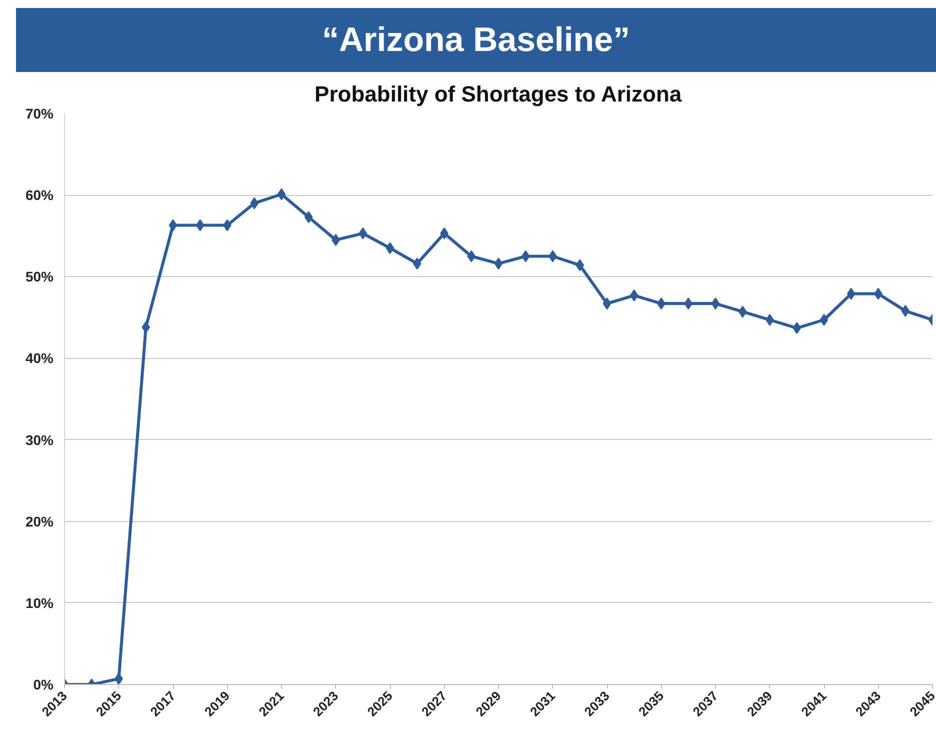 This screenshot has height=756, width=936. Describe the element at coordinates (43, 684) in the screenshot. I see `y-tick-label: 0%` at that location.